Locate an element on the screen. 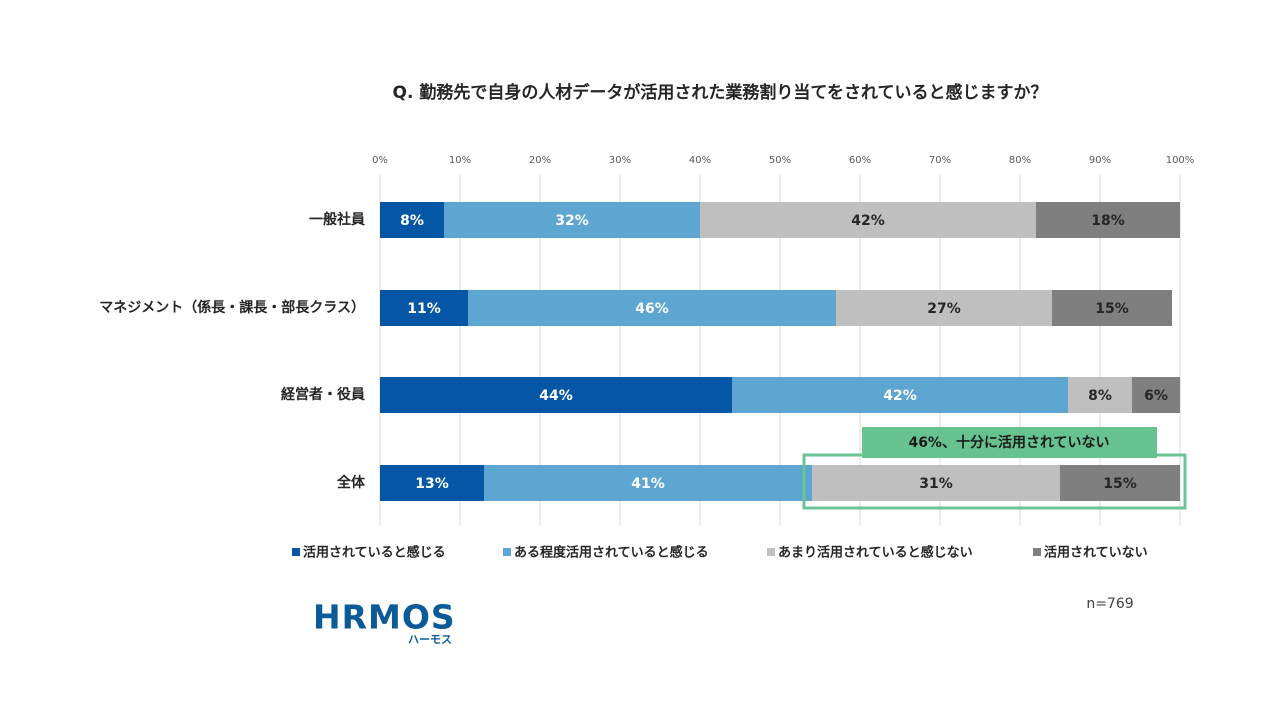  chart-title: Q. 勤務先で自身の人材データが活用された業務割り当てをされていると感じますか？ is located at coordinates (720, 92).